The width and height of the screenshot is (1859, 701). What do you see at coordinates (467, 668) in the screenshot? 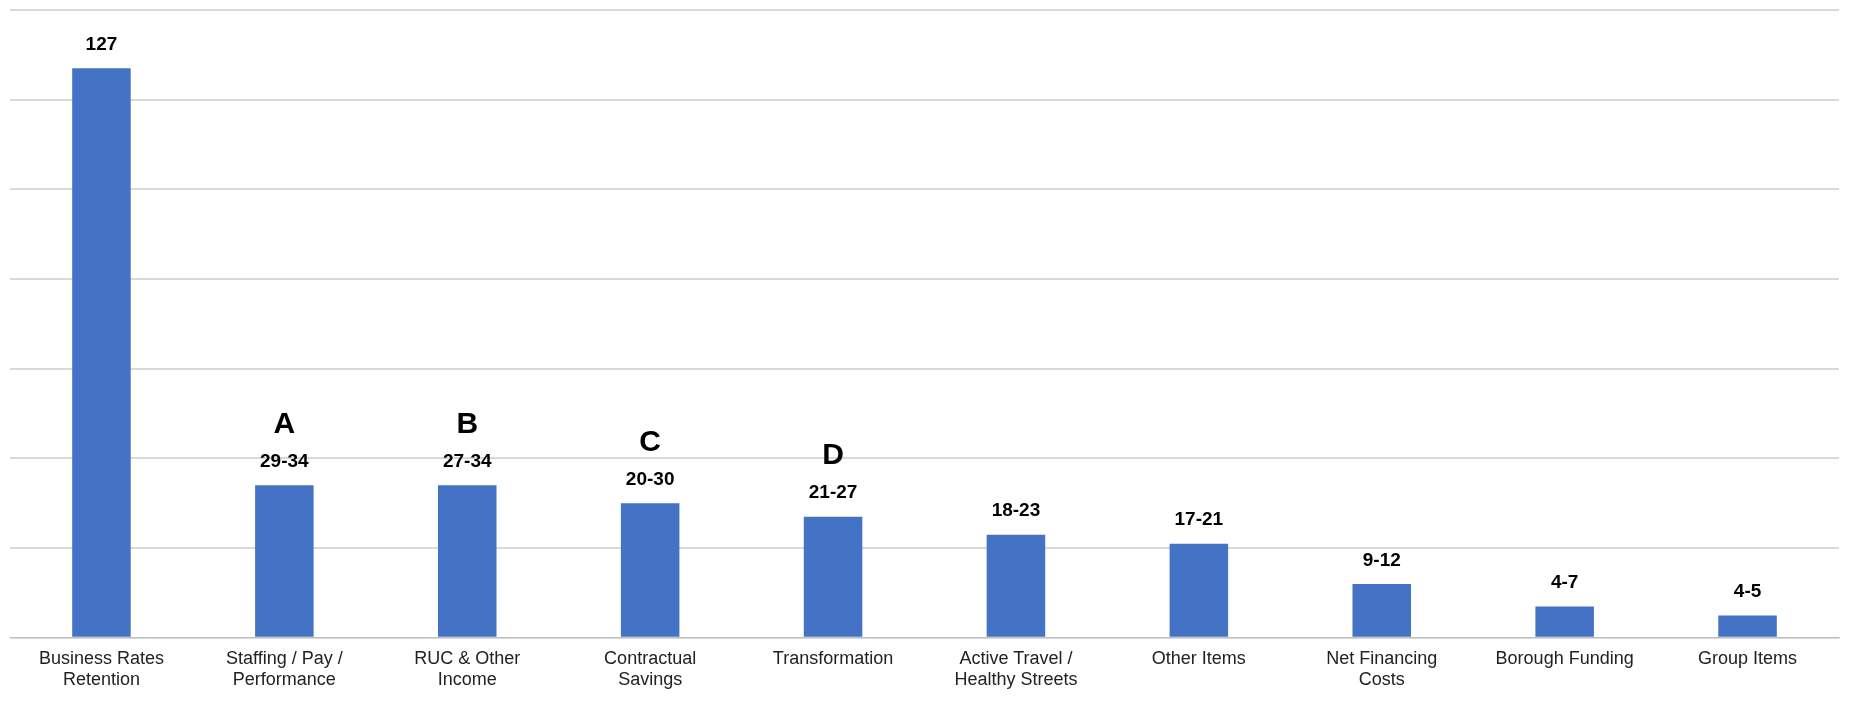
I see `x-tick-label: RUC & Other Income` at bounding box center [467, 668].